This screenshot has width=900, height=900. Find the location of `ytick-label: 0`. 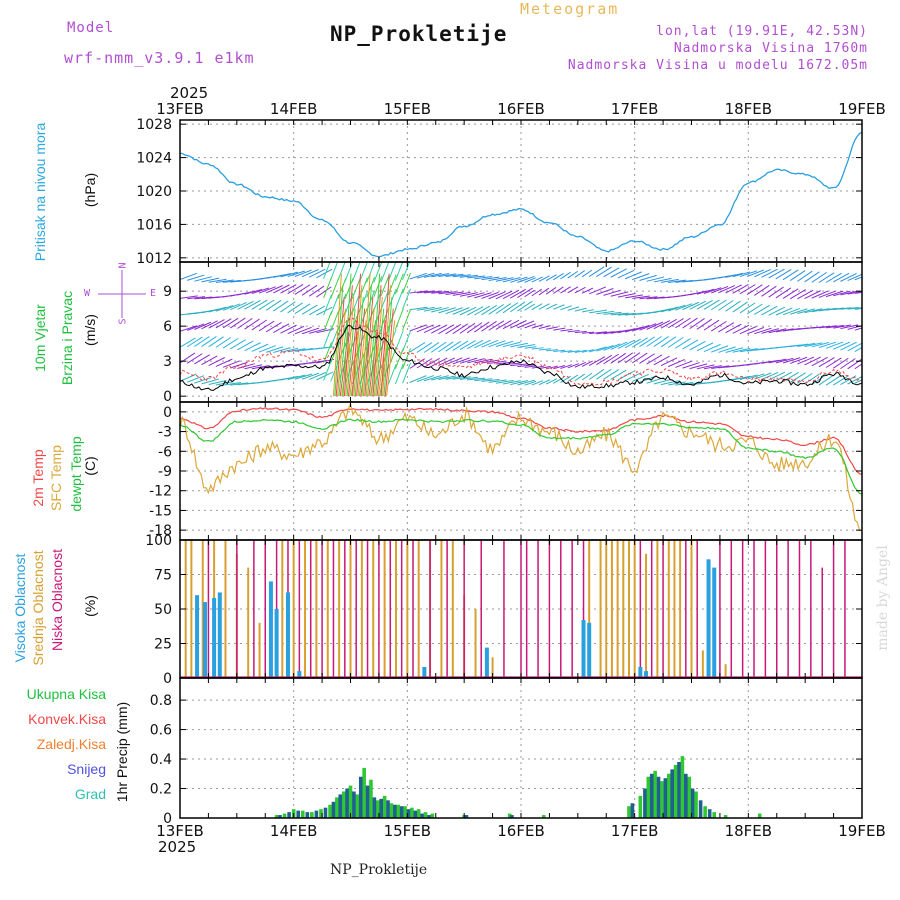

ytick-label: 0 is located at coordinates (167, 819).